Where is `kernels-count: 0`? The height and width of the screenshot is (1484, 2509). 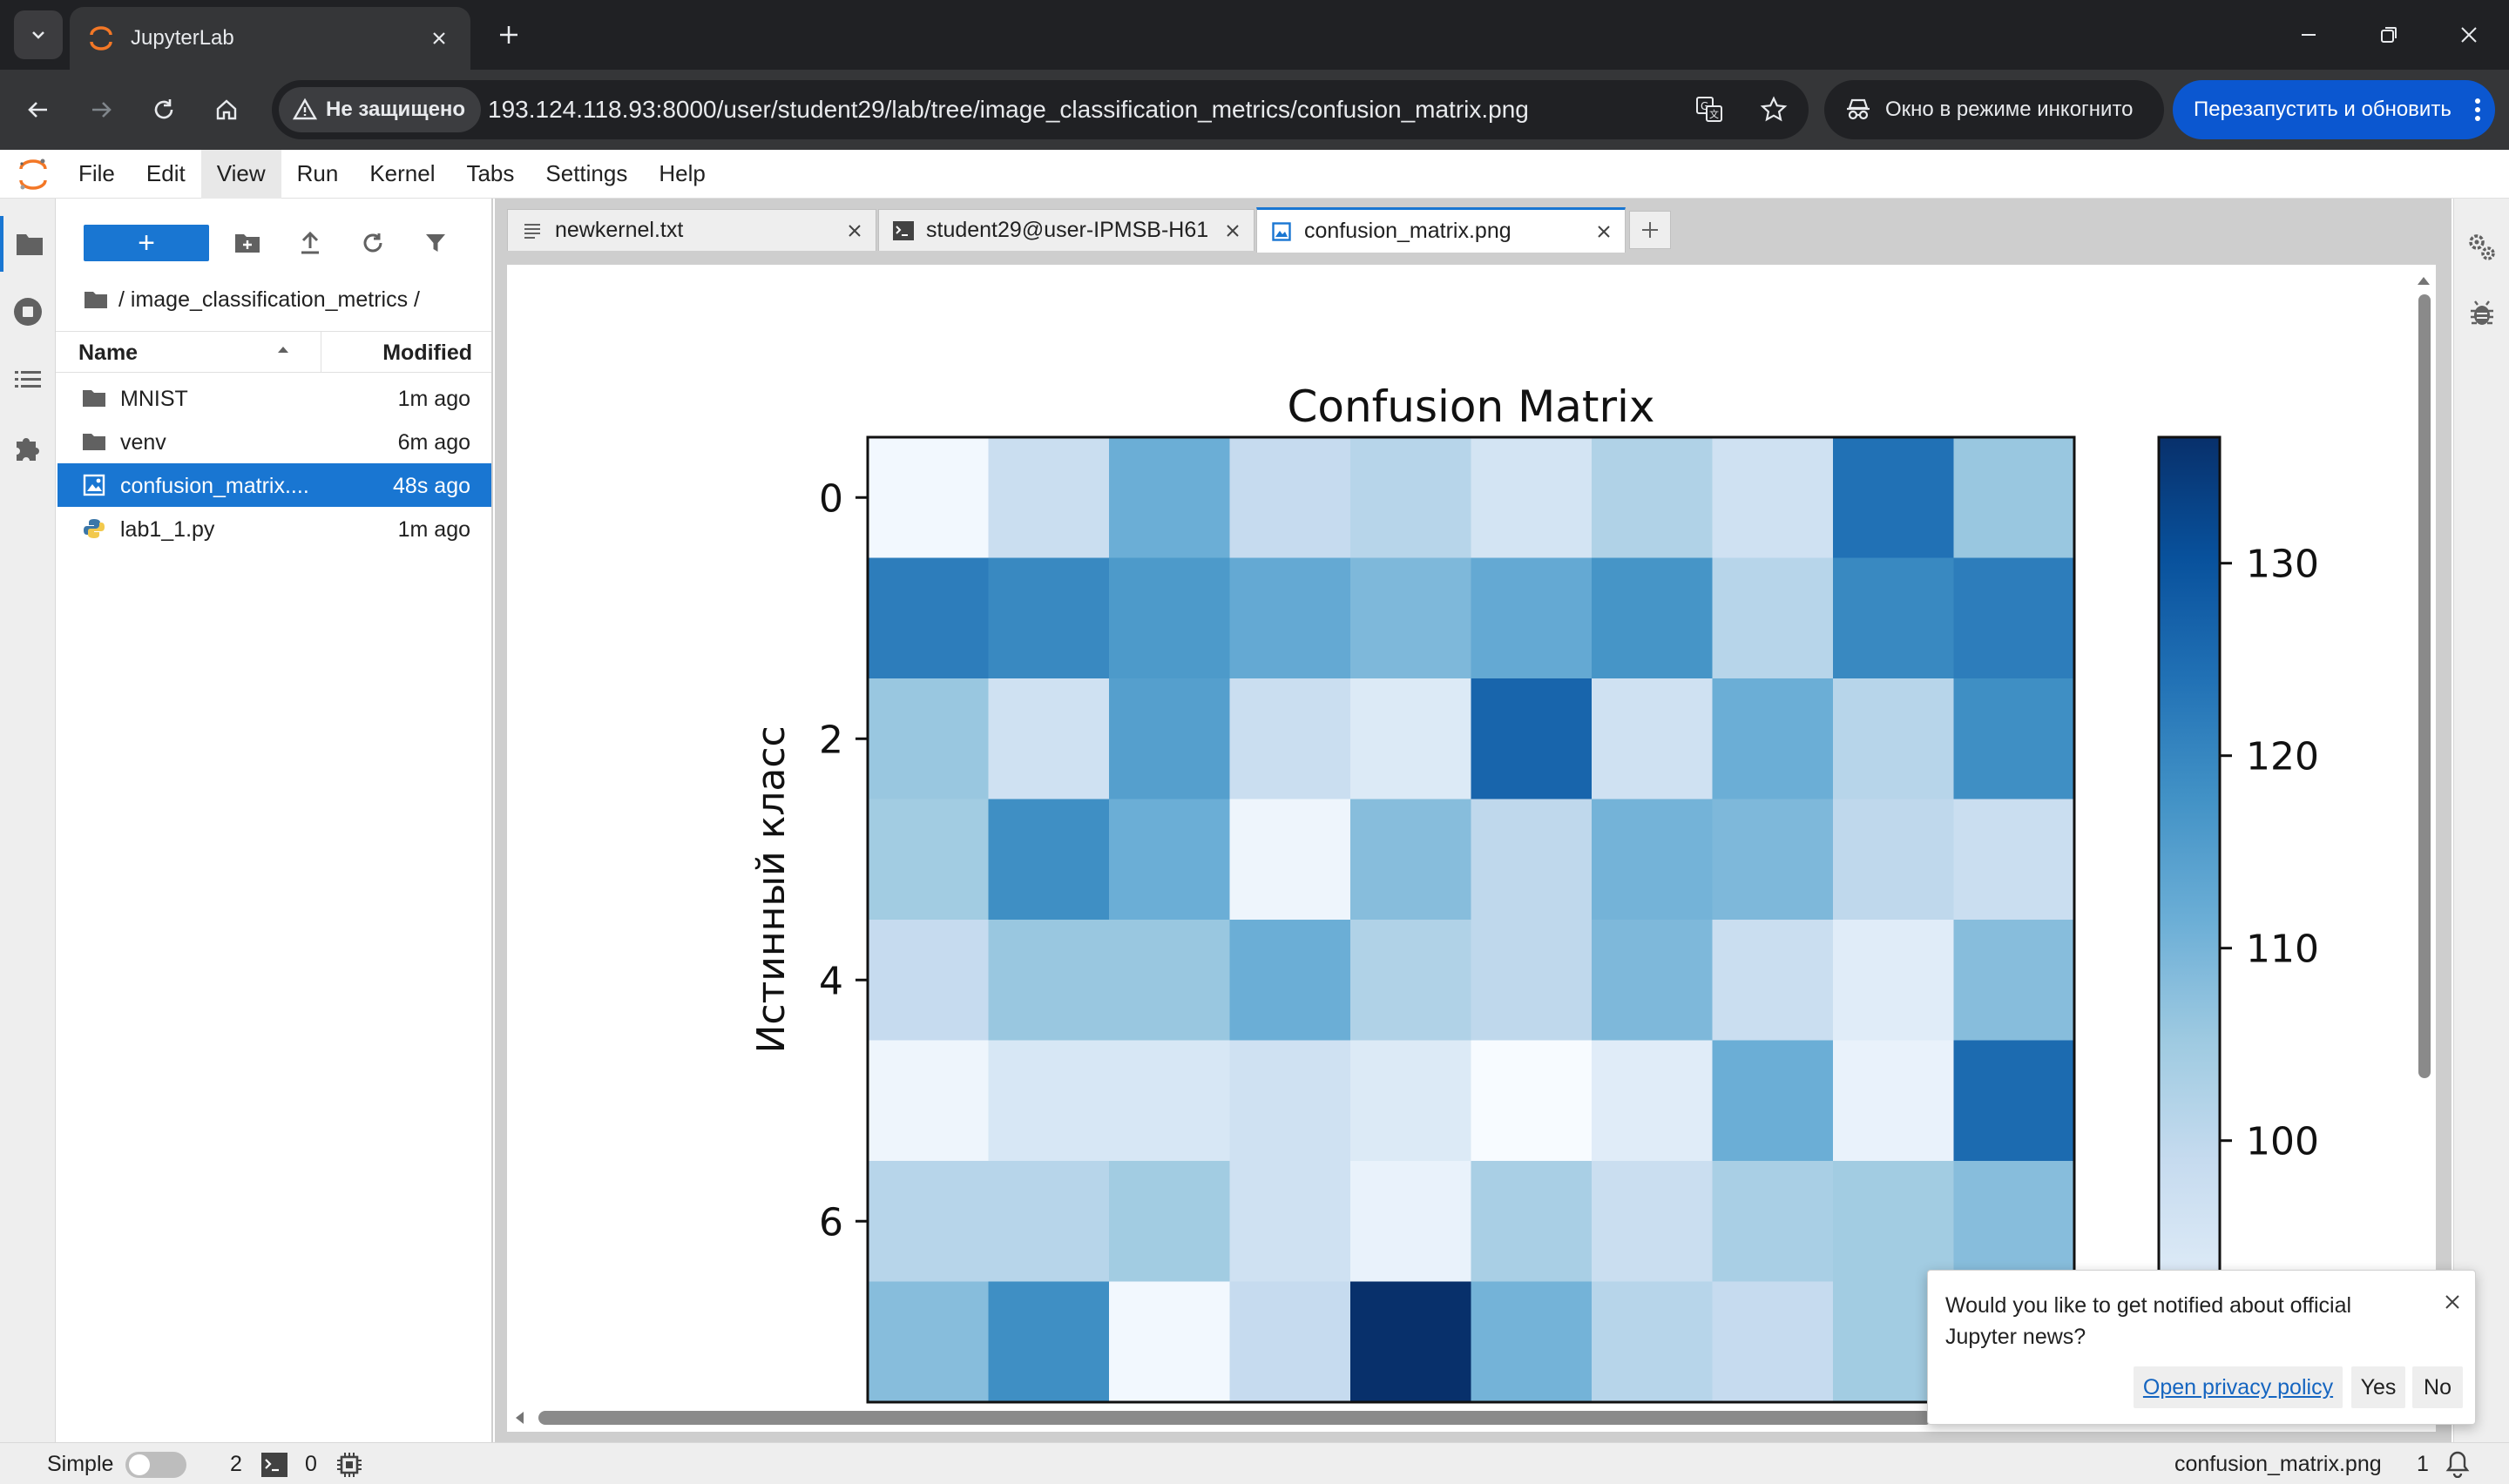 kernels-count: 0 is located at coordinates (311, 1464).